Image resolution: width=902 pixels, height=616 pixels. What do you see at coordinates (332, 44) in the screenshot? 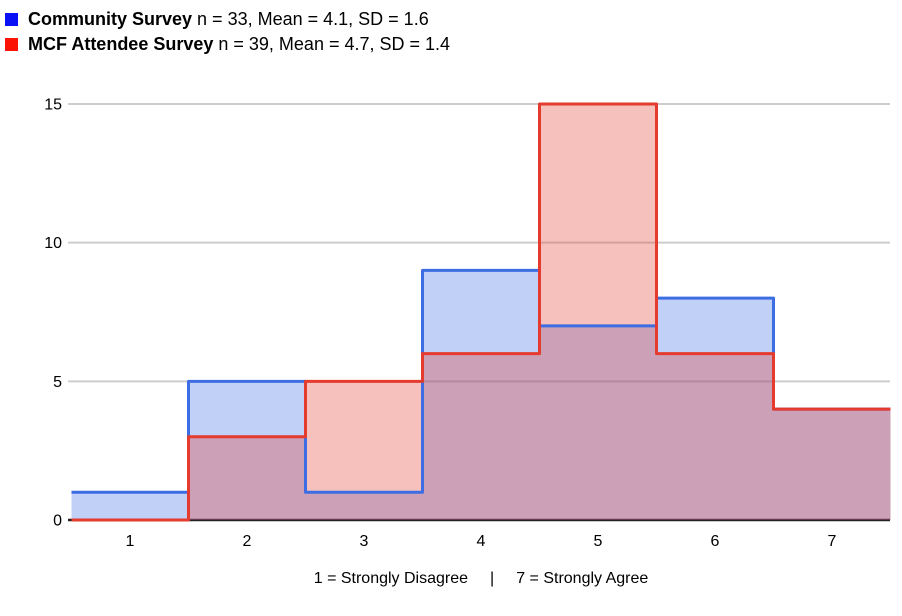
I see `legend-series-stats: n = 39, Mean = 4.7, SD = 1.4` at bounding box center [332, 44].